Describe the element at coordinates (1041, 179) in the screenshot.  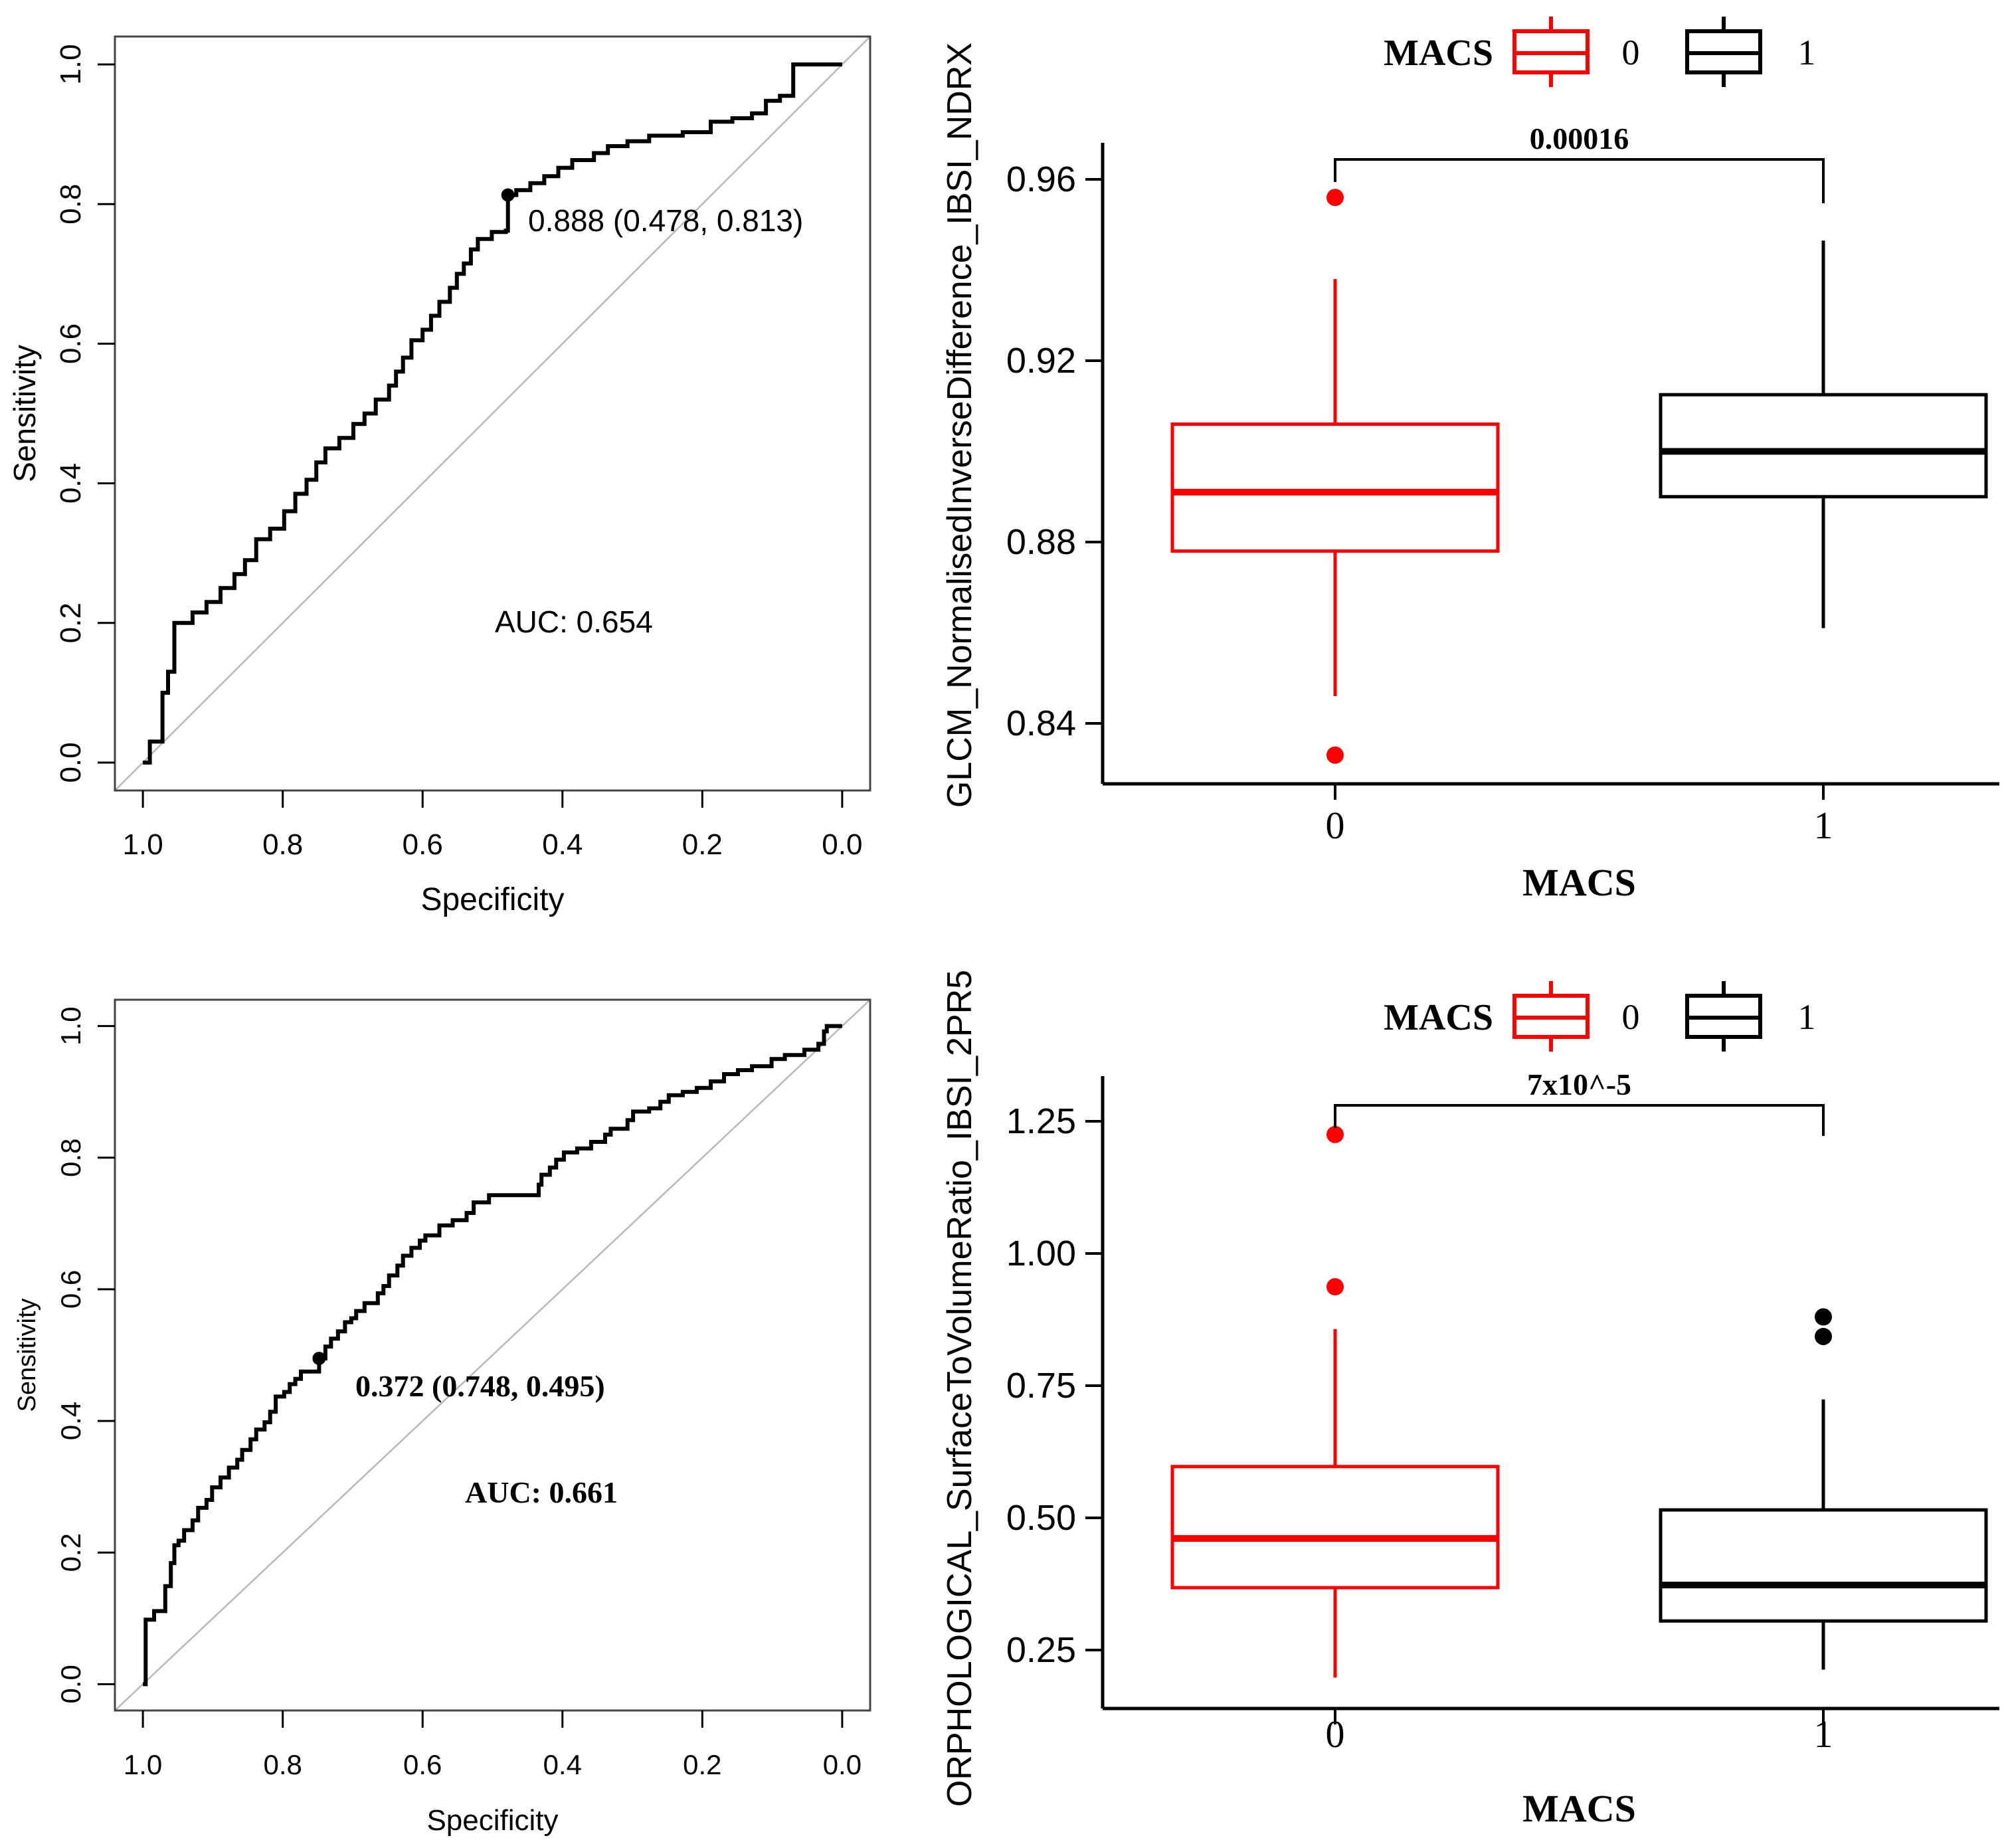
I see `y-tick-label: 0.96` at that location.